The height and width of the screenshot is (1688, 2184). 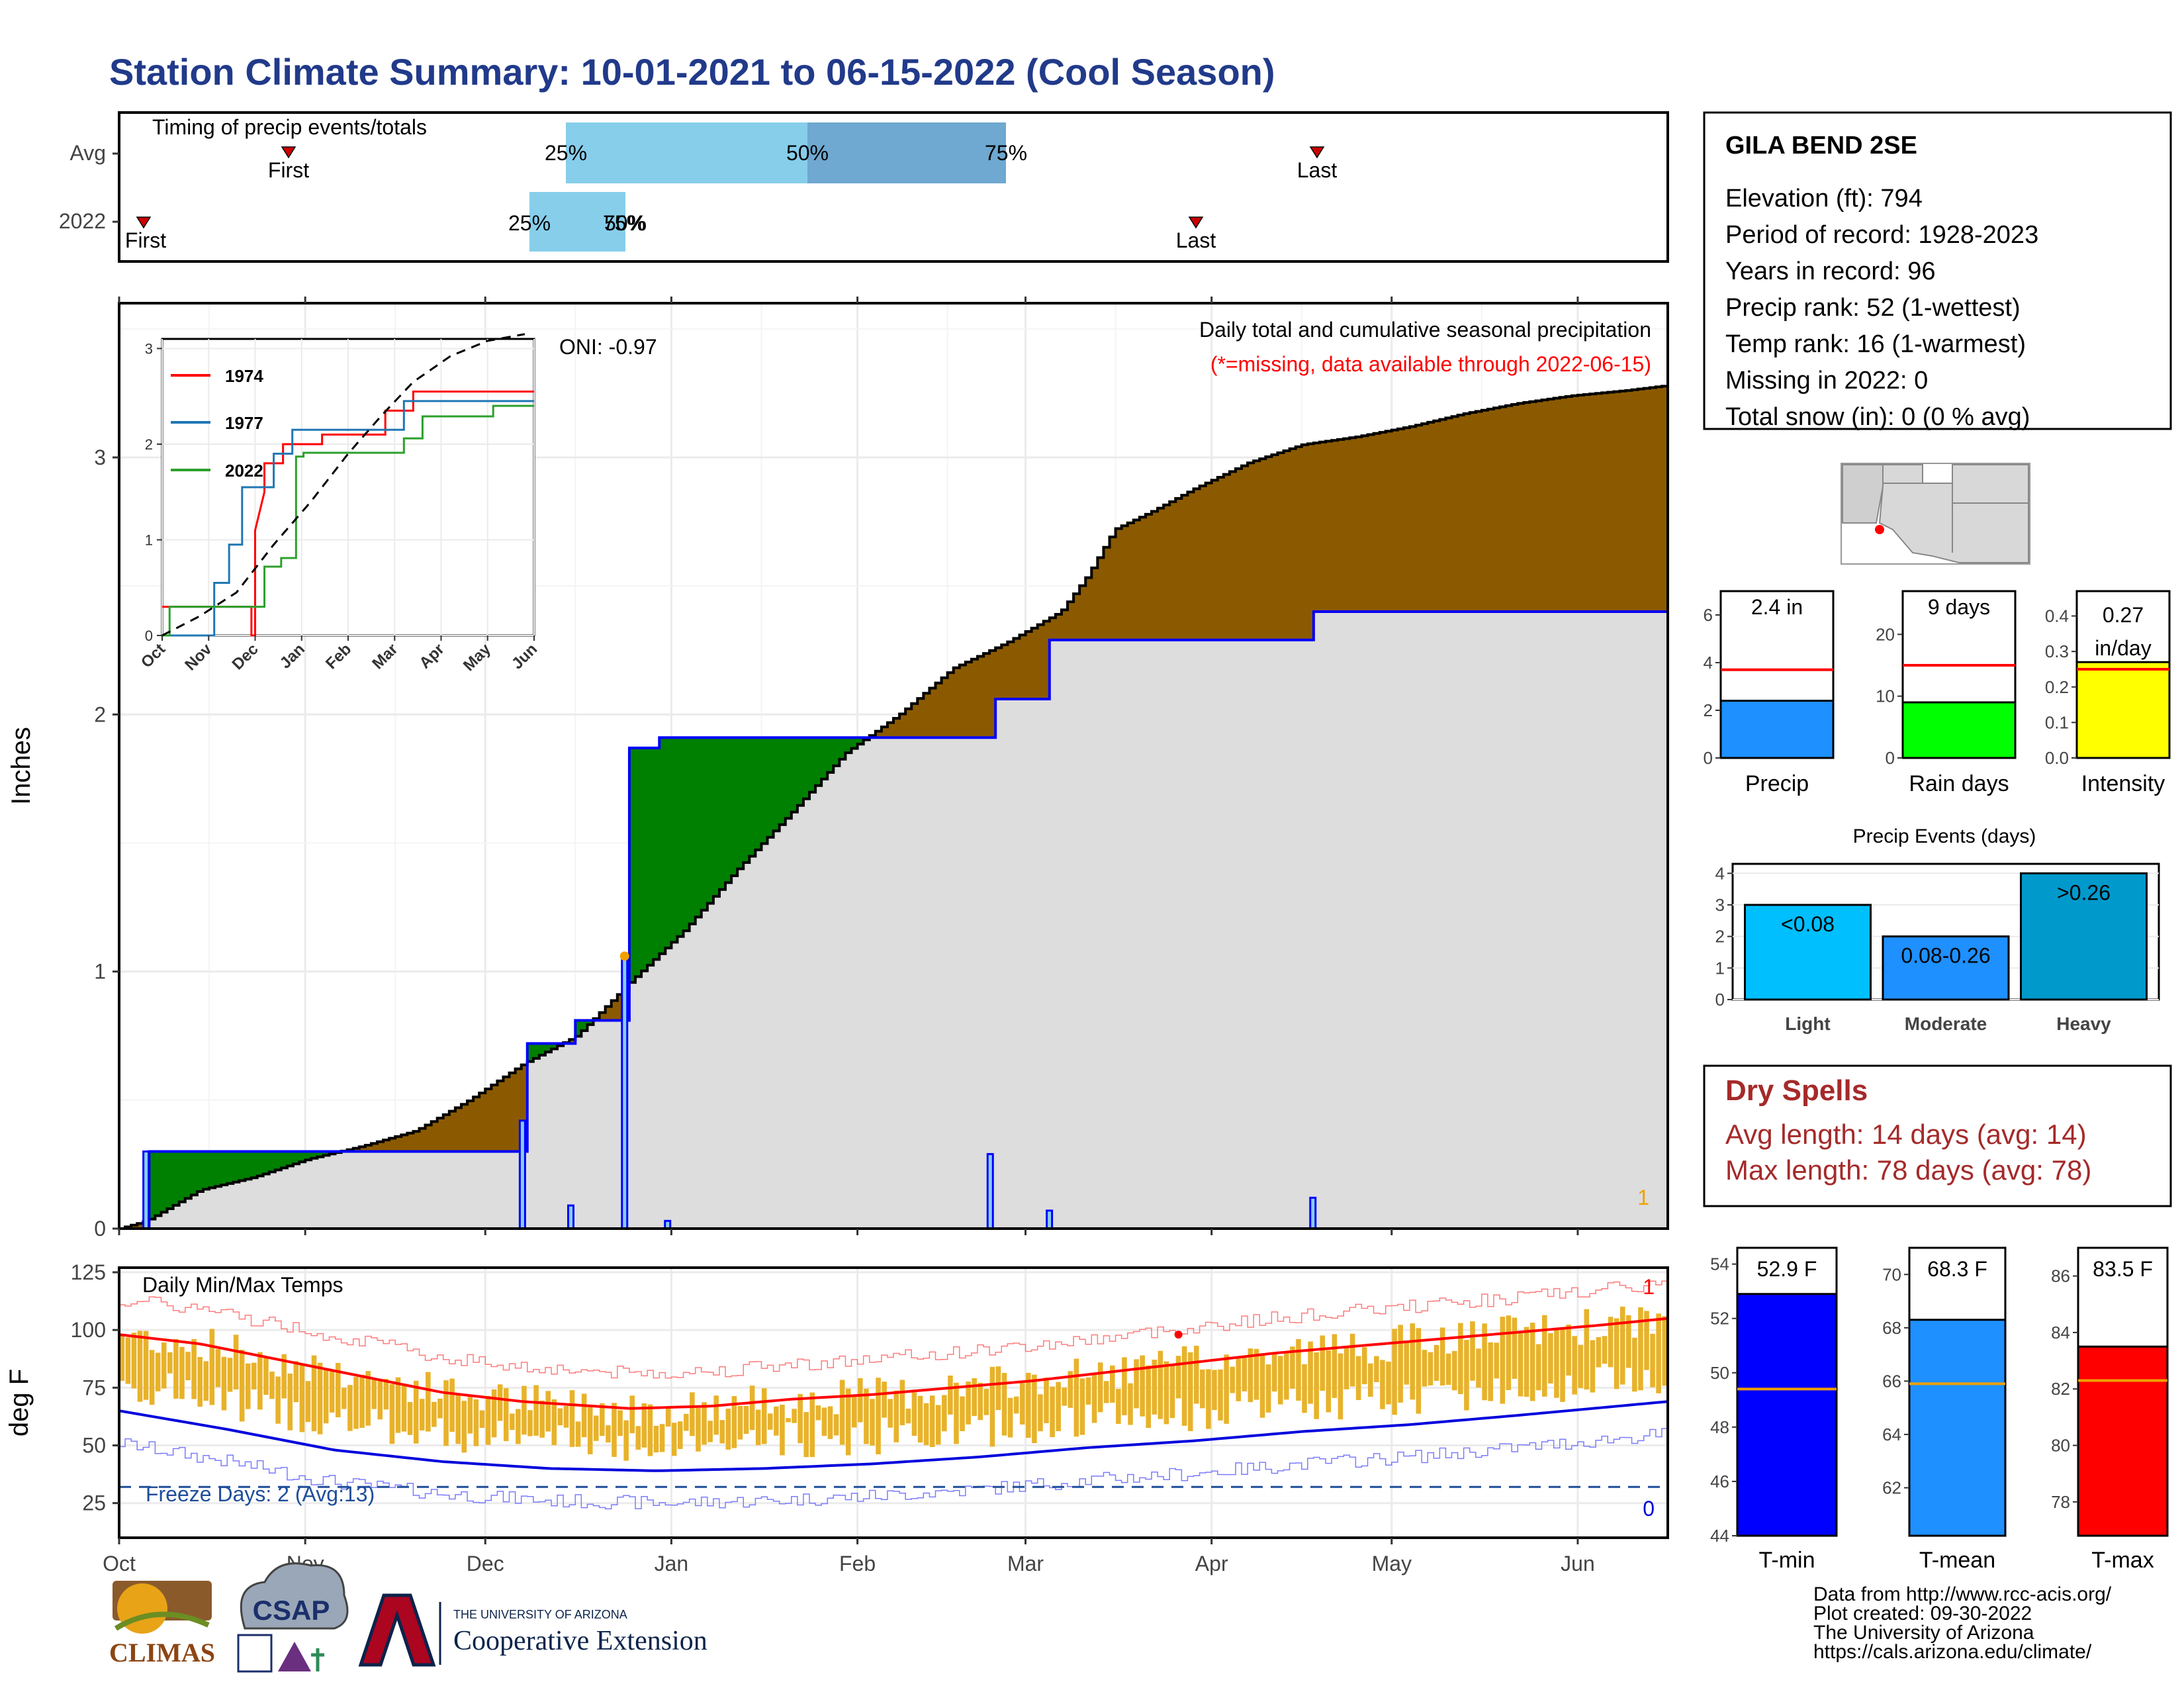 What do you see at coordinates (1923, 1633) in the screenshot?
I see `footer-line-univ: The University of Arizona` at bounding box center [1923, 1633].